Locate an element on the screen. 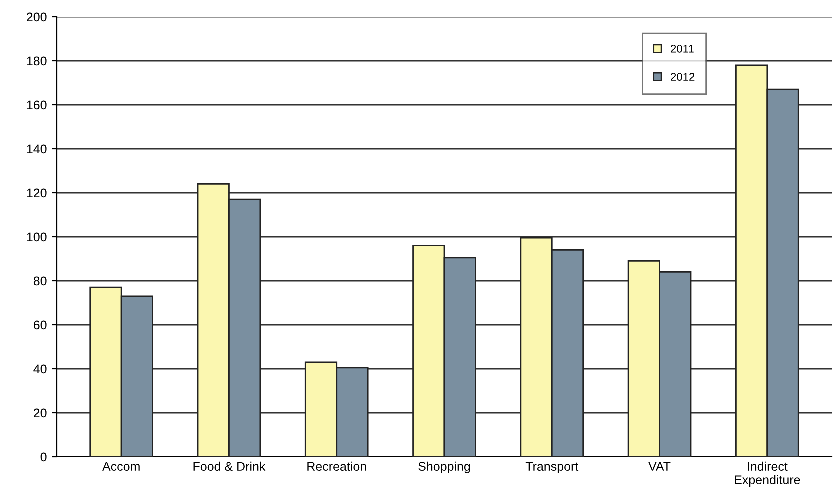 The height and width of the screenshot is (497, 835). x-tick-label: Accom is located at coordinates (121, 467).